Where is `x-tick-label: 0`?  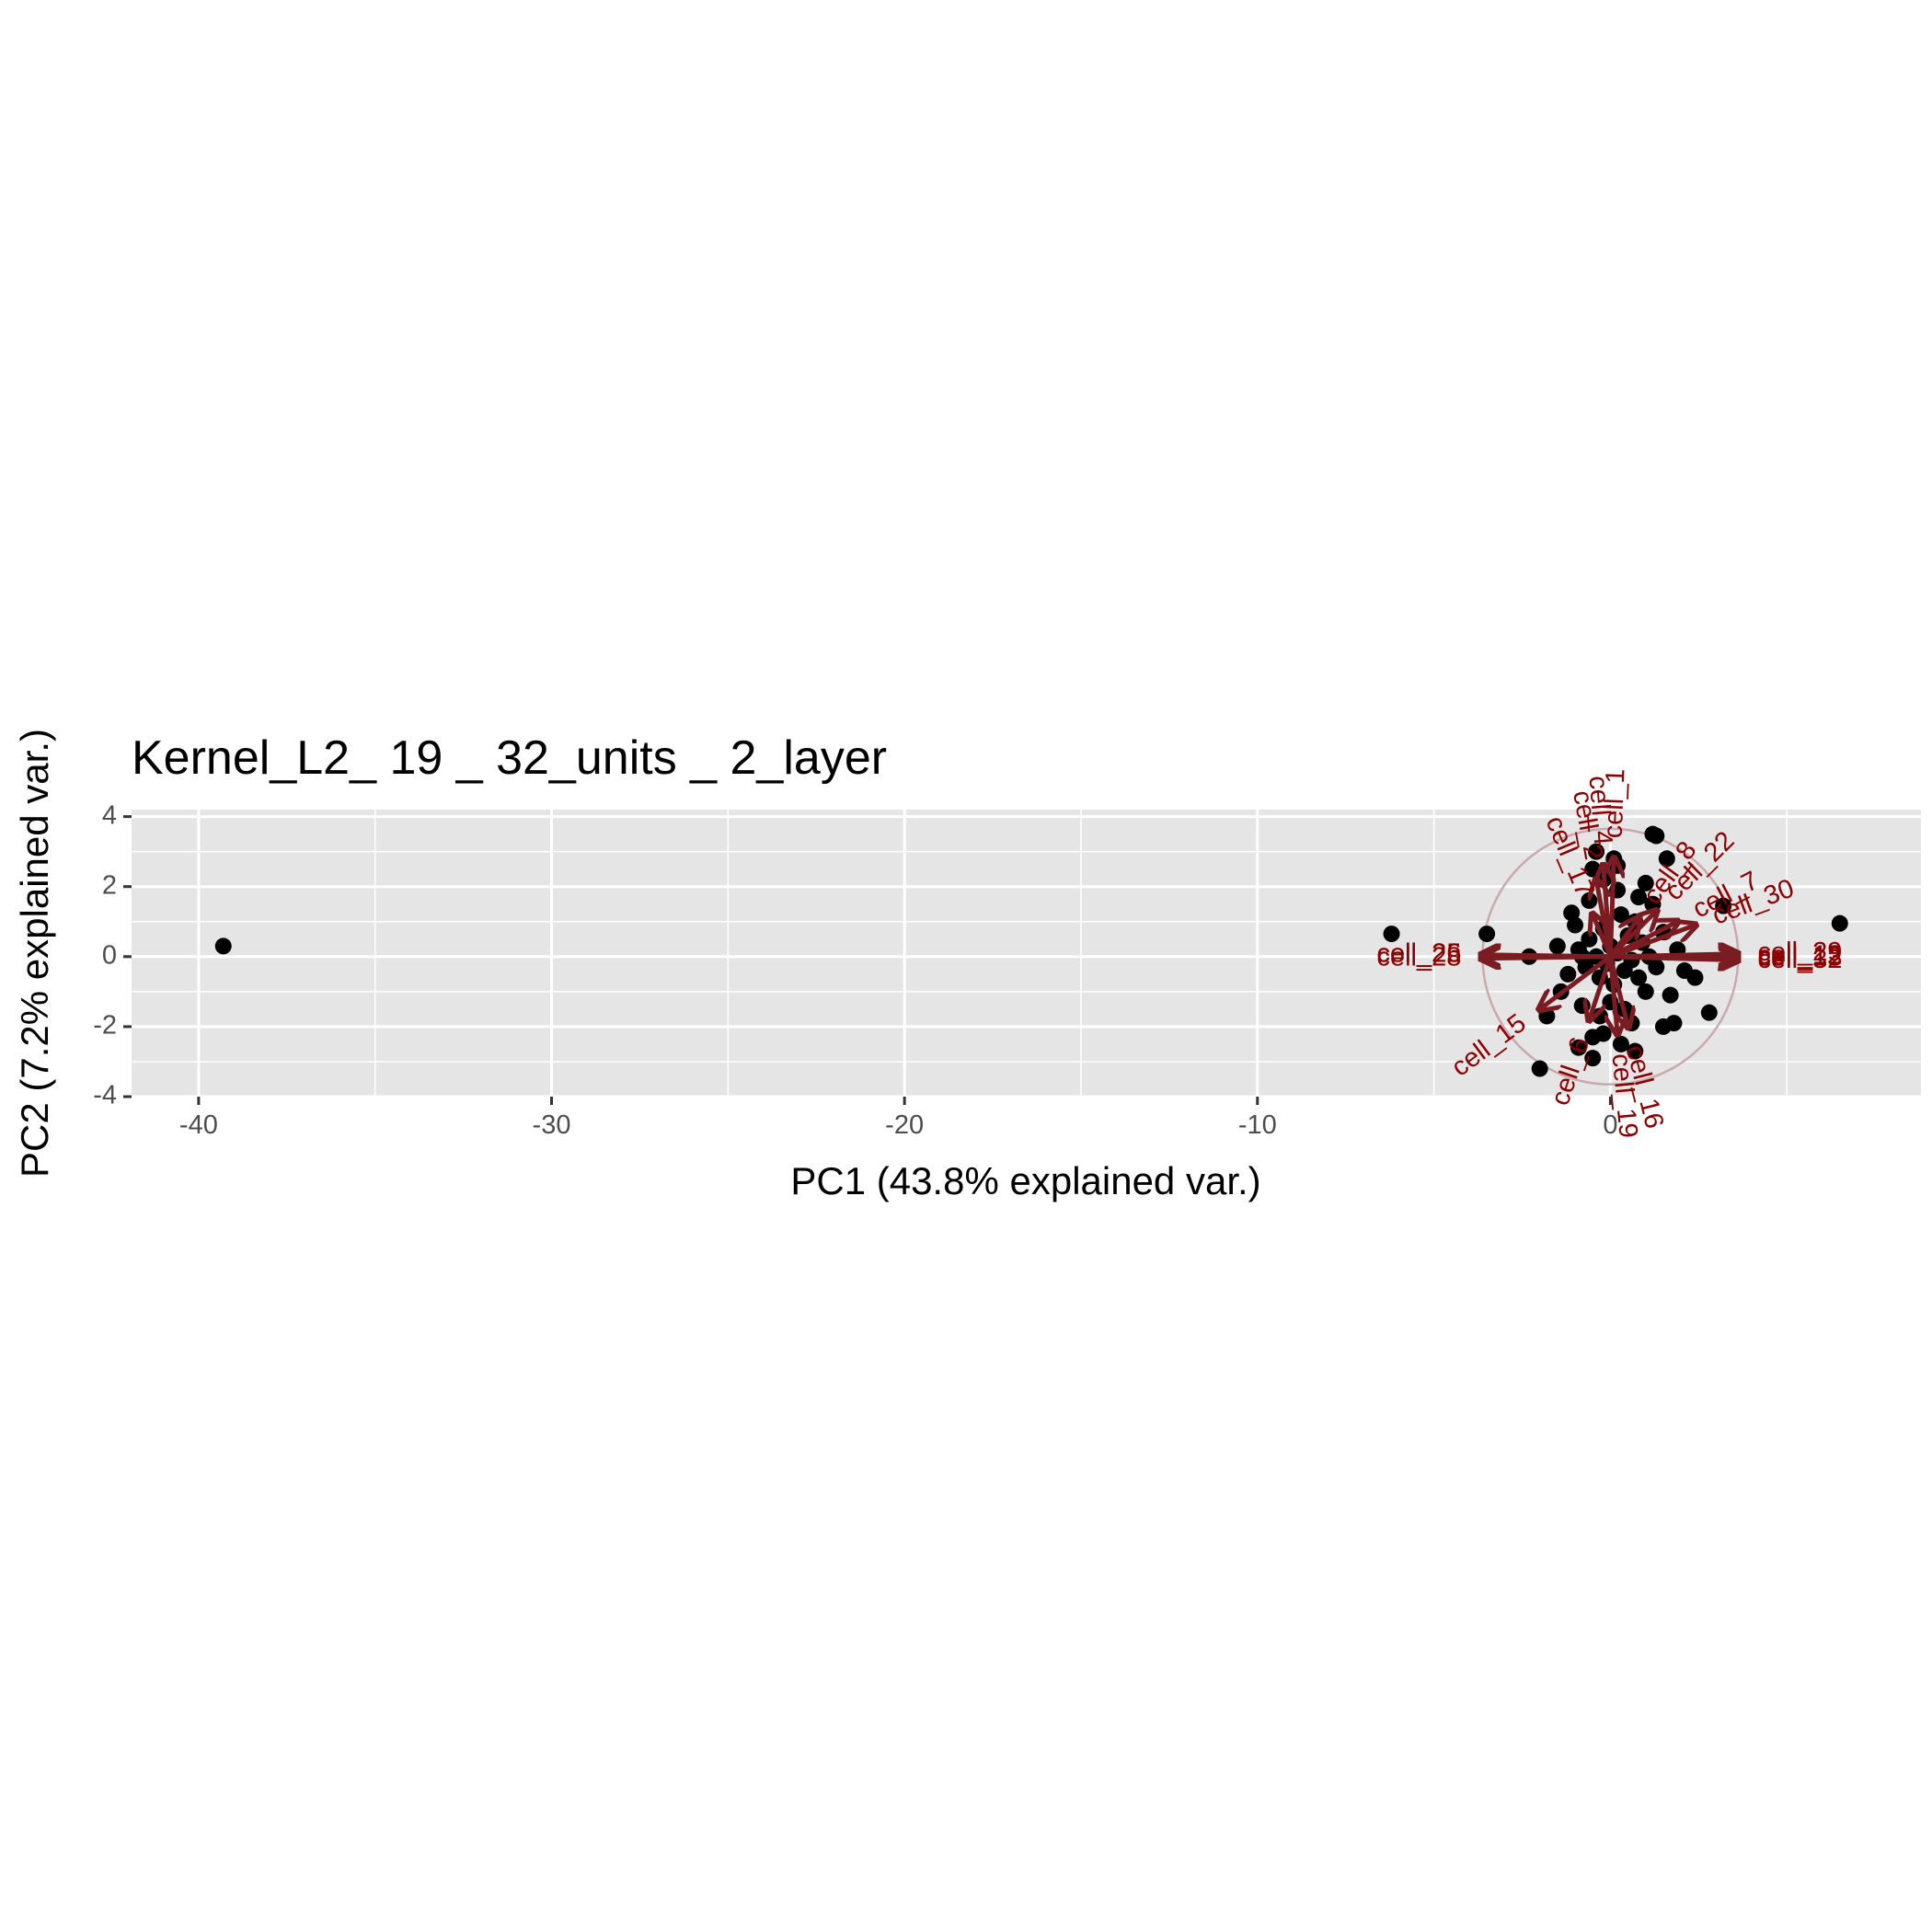
x-tick-label: 0 is located at coordinates (1610, 1125).